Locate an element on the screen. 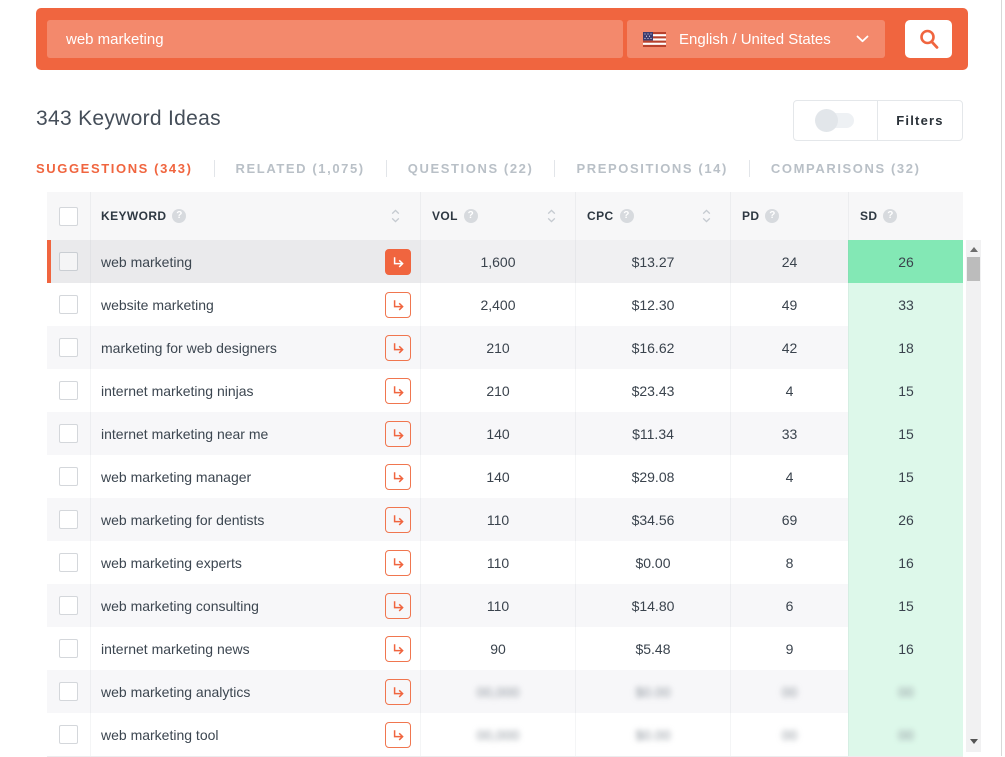  sd-value: 26 is located at coordinates (906, 519).